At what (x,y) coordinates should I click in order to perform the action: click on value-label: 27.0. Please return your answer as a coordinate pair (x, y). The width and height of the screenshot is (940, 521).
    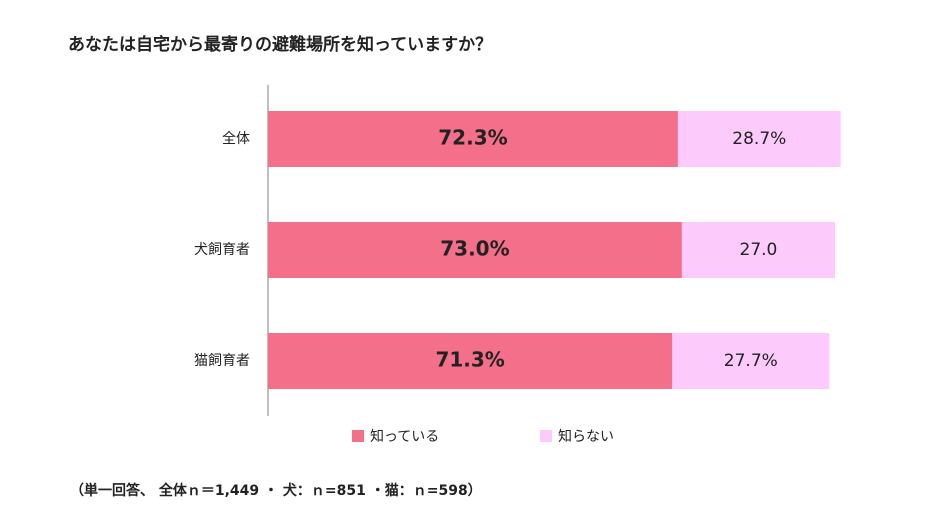
    Looking at the image, I should click on (759, 250).